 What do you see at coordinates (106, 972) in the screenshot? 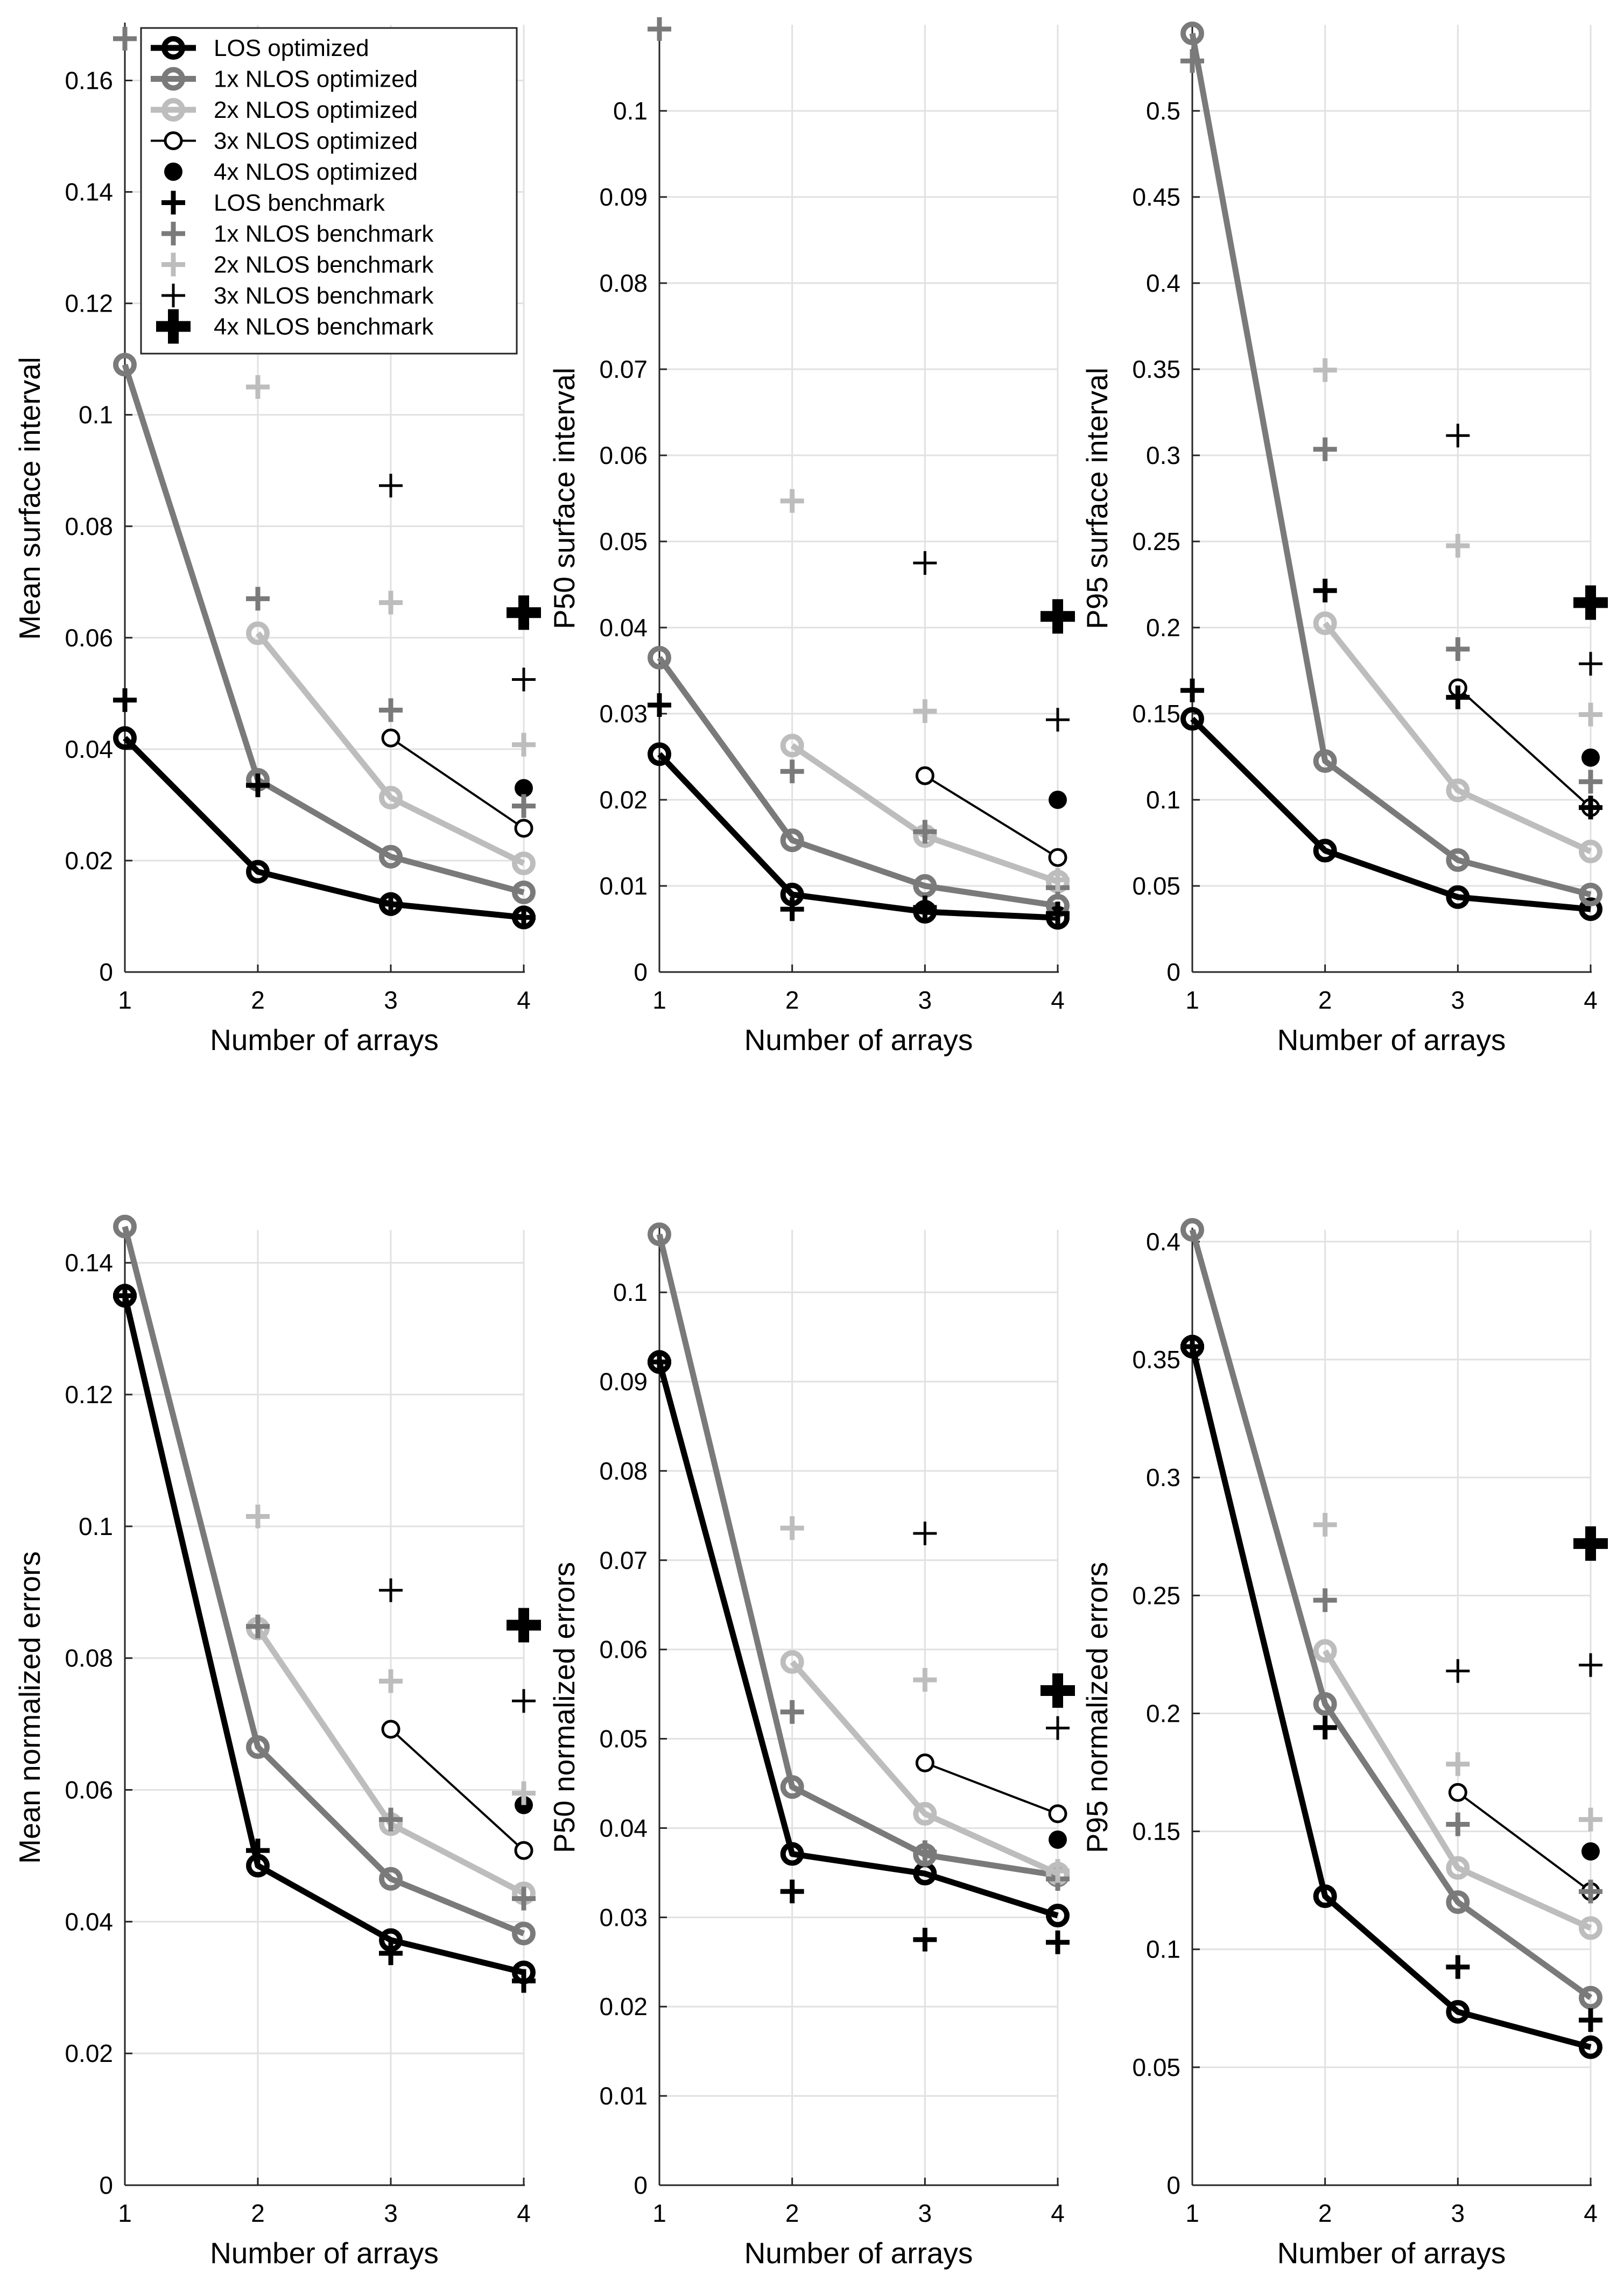
I see `y-tick-label: 0` at bounding box center [106, 972].